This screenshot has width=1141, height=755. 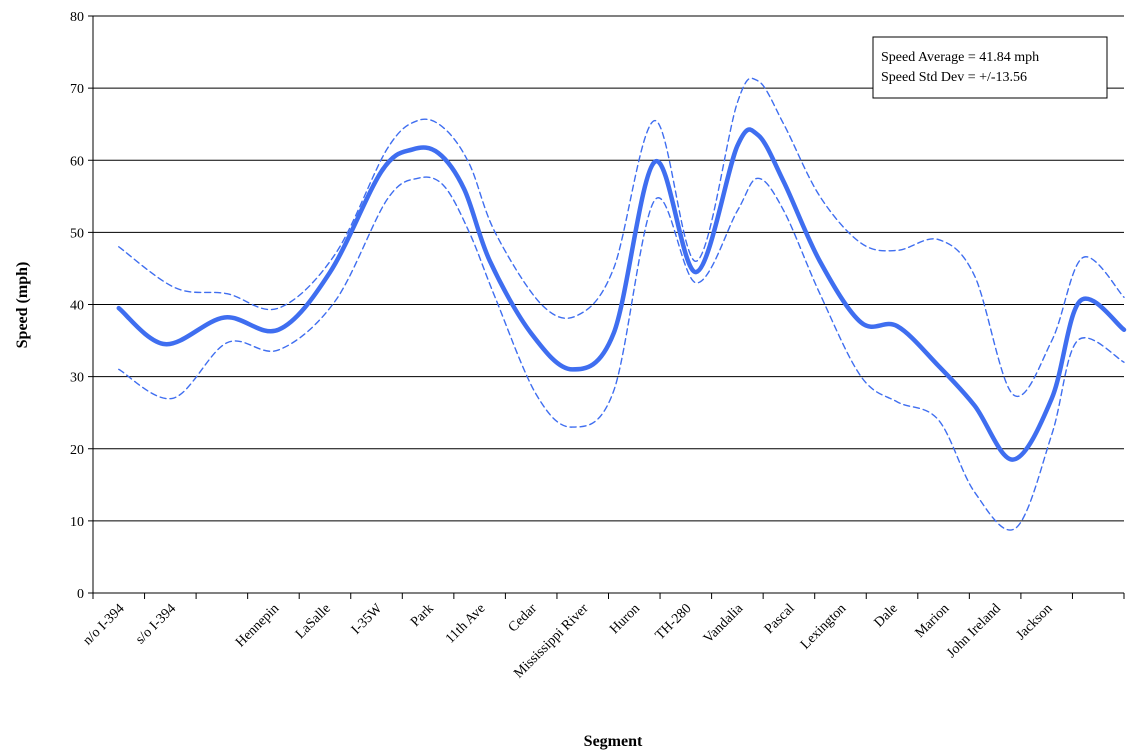 What do you see at coordinates (156, 624) in the screenshot?
I see `x-tick-label: s/o I-394` at bounding box center [156, 624].